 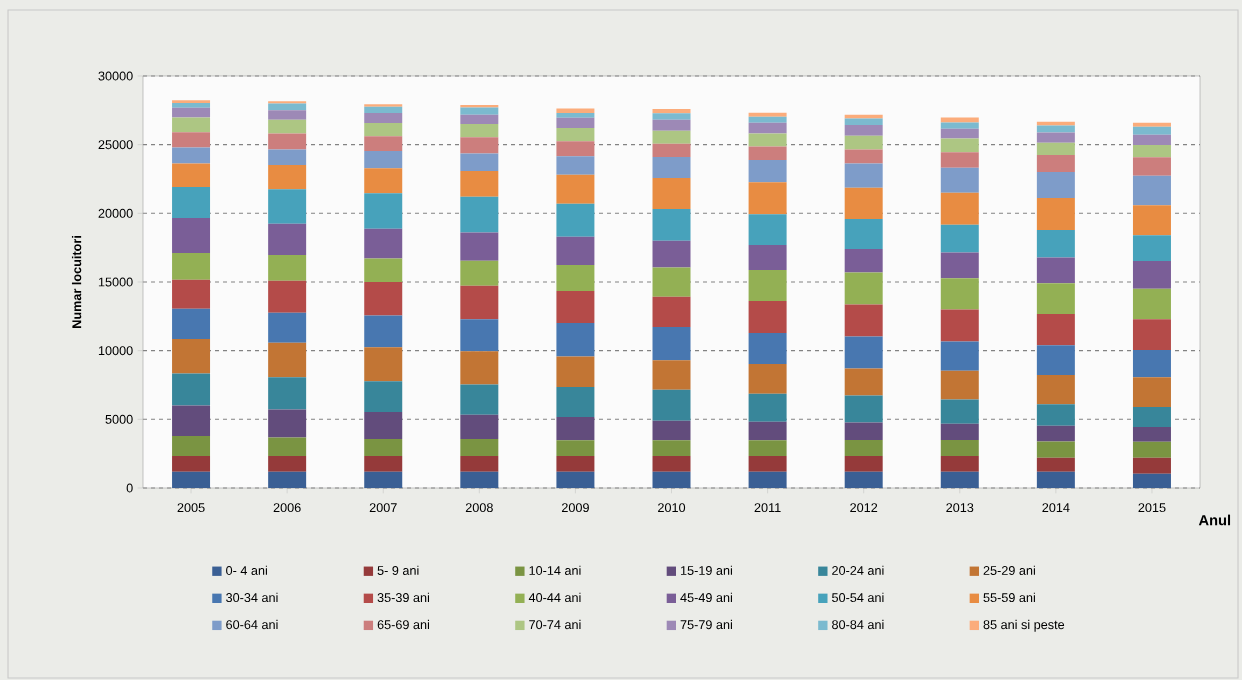 I want to click on x-tick-label: 2005, so click(x=191, y=508).